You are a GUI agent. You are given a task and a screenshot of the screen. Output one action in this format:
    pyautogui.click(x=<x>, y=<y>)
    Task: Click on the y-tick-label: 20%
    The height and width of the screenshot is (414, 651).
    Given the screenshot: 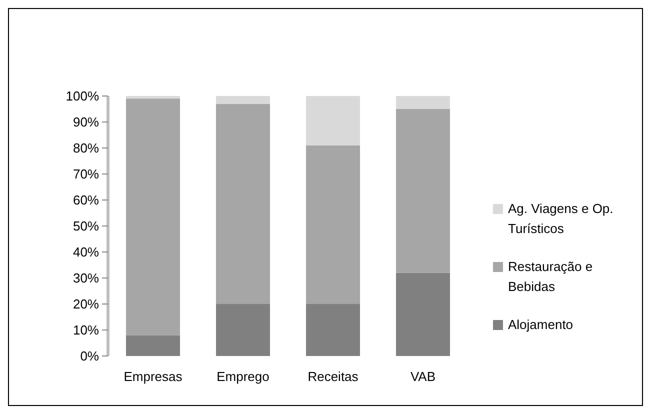 What is the action you would take?
    pyautogui.click(x=86, y=304)
    